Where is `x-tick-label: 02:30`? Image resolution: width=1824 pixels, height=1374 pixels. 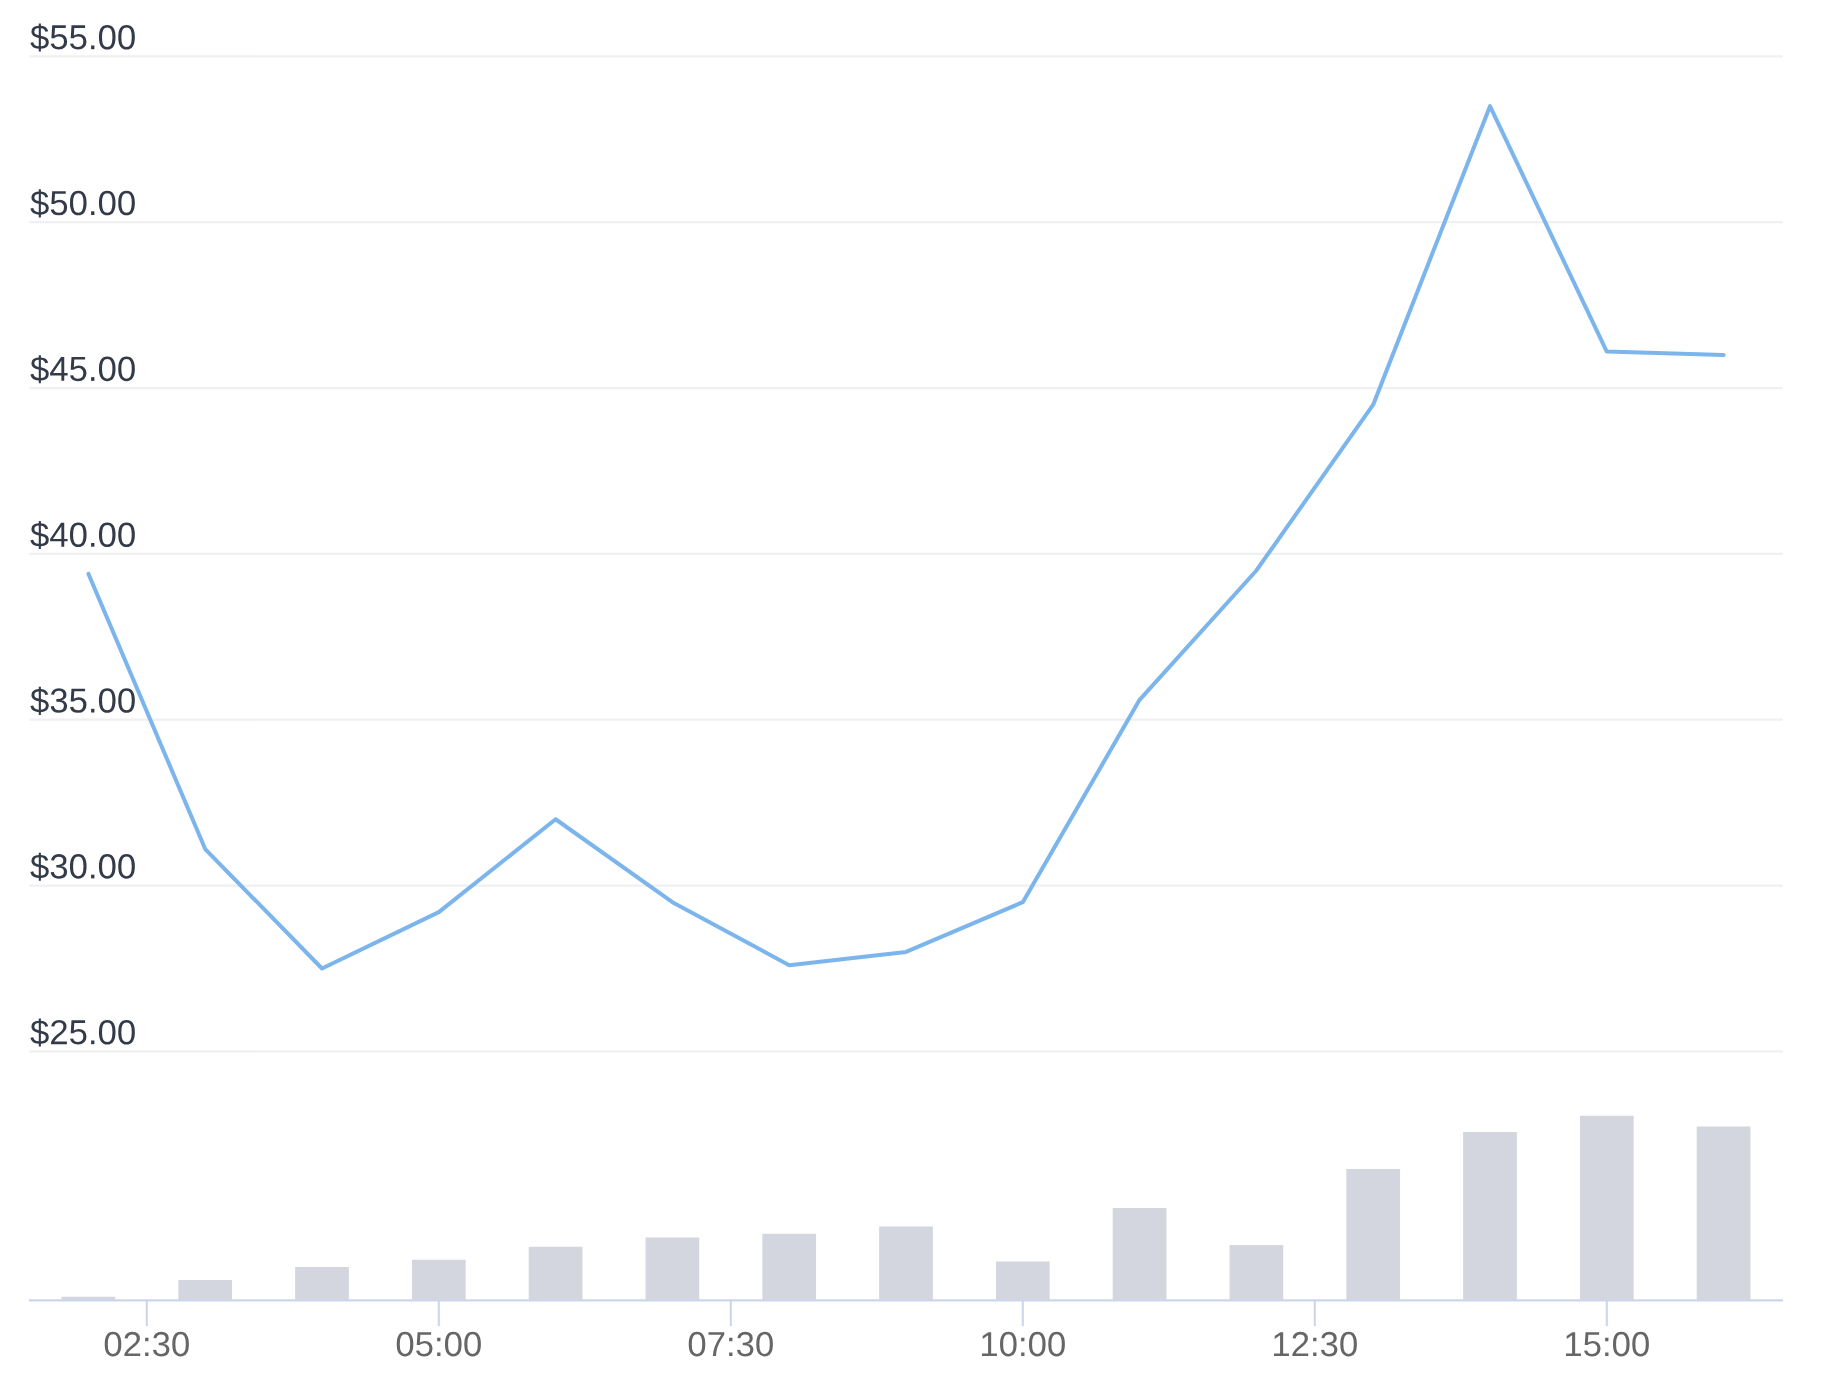
x-tick-label: 02:30 is located at coordinates (146, 1344).